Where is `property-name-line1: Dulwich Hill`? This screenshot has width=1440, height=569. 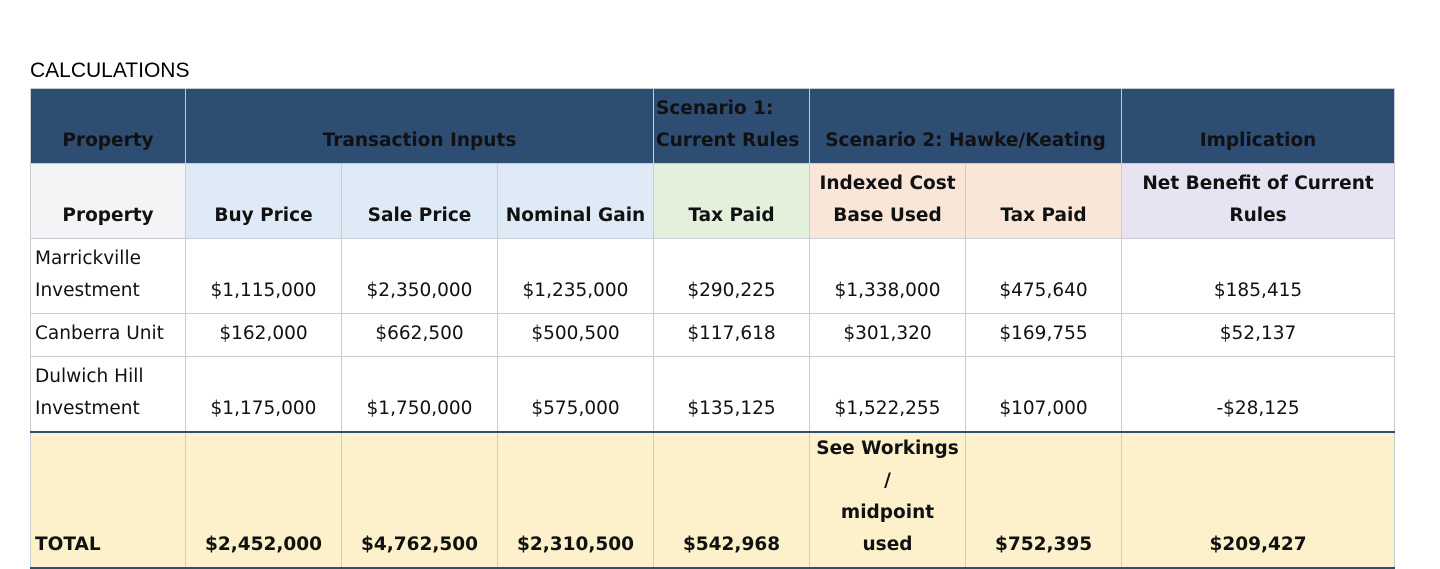
property-name-line1: Dulwich Hill is located at coordinates (89, 376).